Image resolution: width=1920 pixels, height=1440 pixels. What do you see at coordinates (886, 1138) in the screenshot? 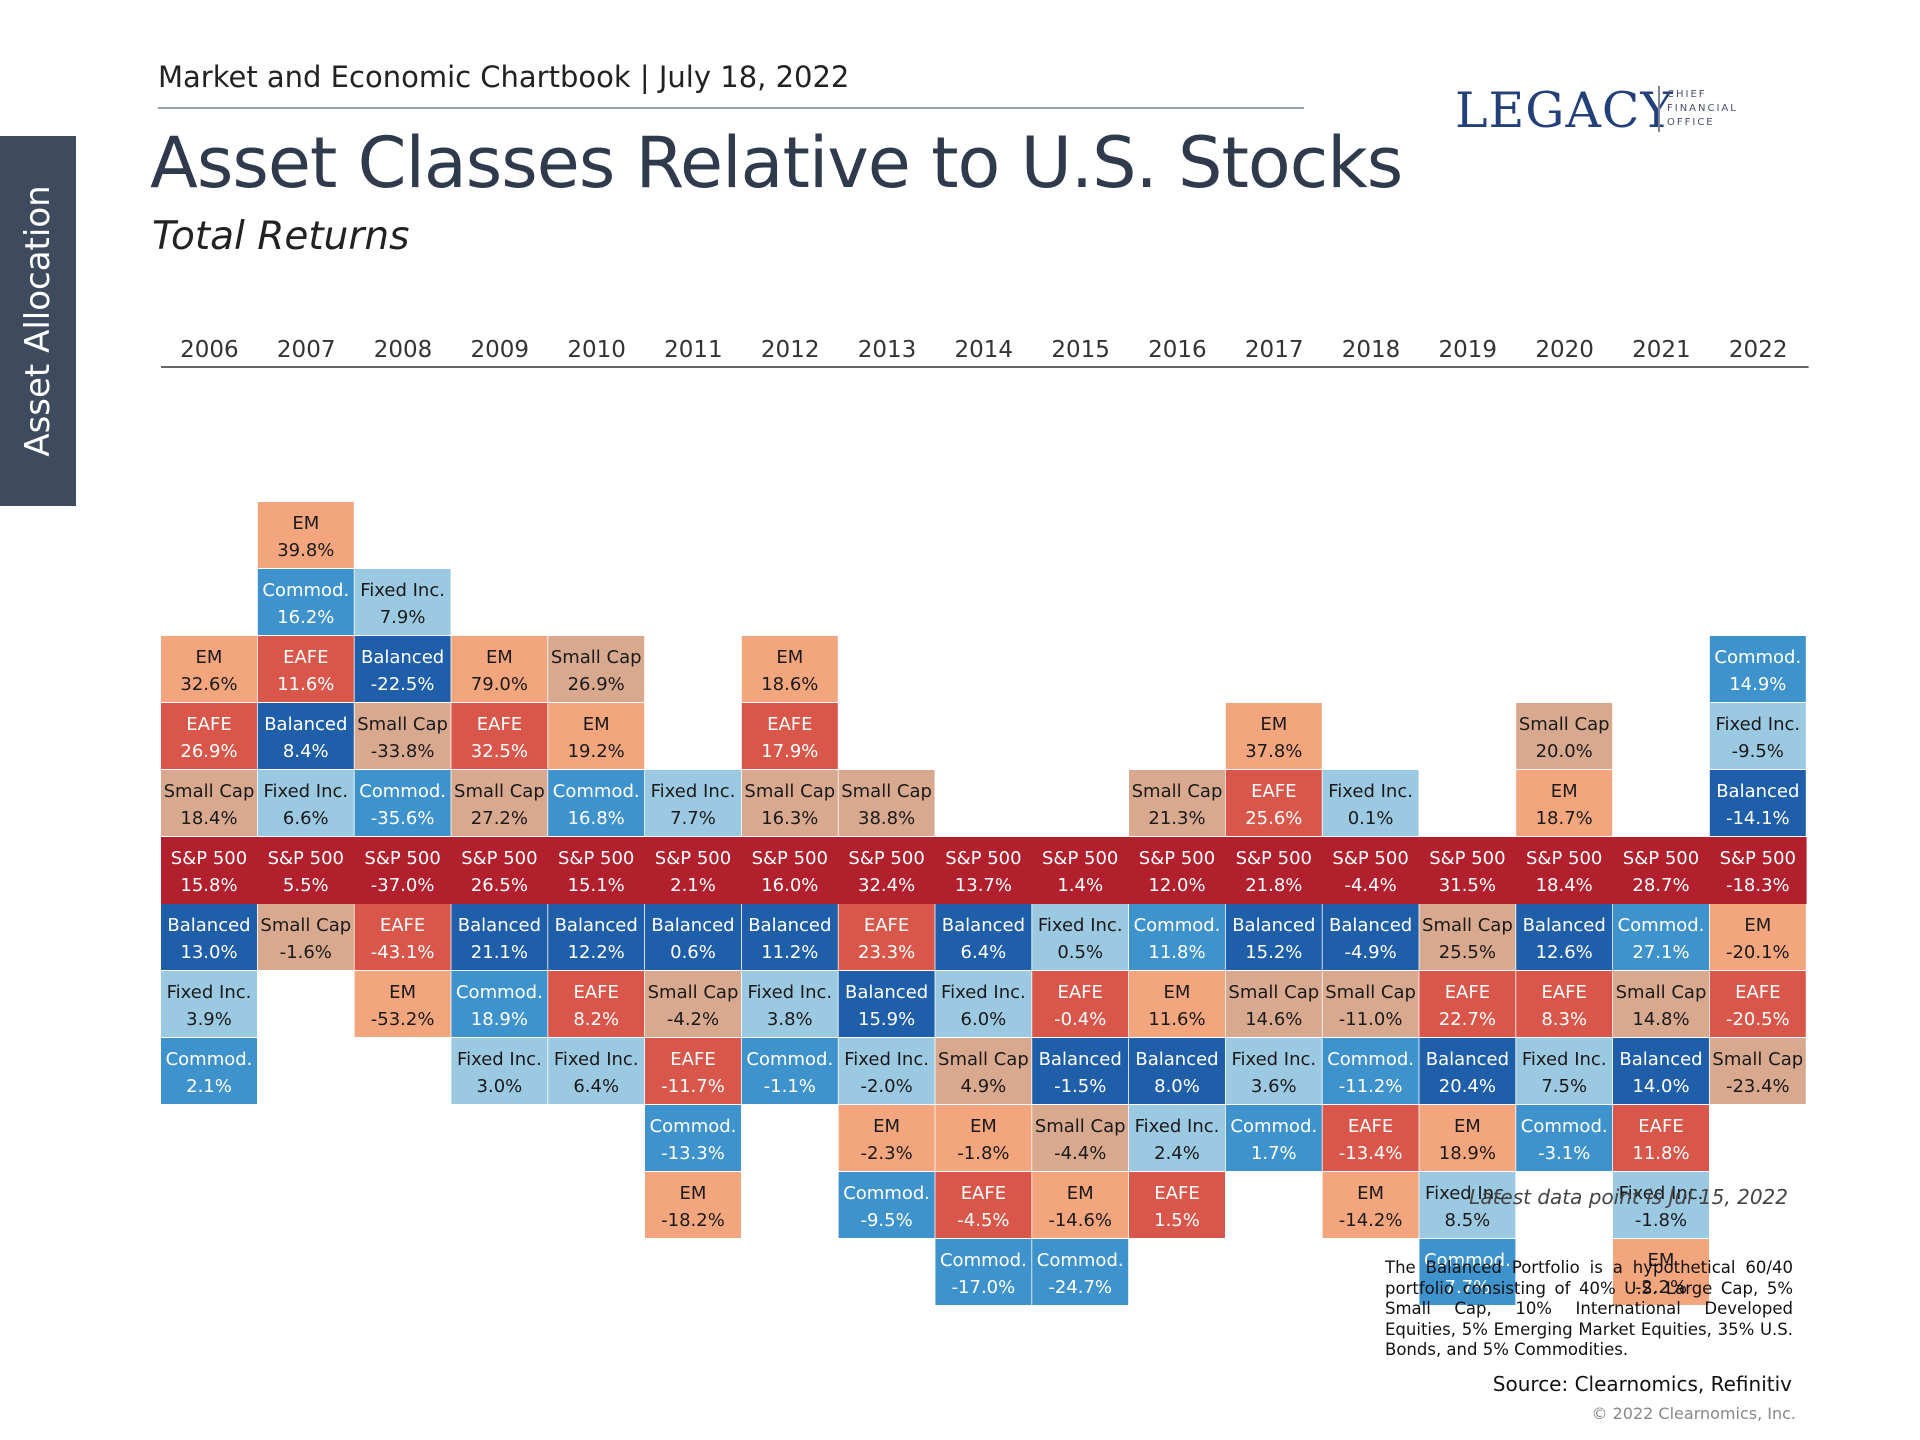
I see `cell-em-2013: EM -2.3%` at bounding box center [886, 1138].